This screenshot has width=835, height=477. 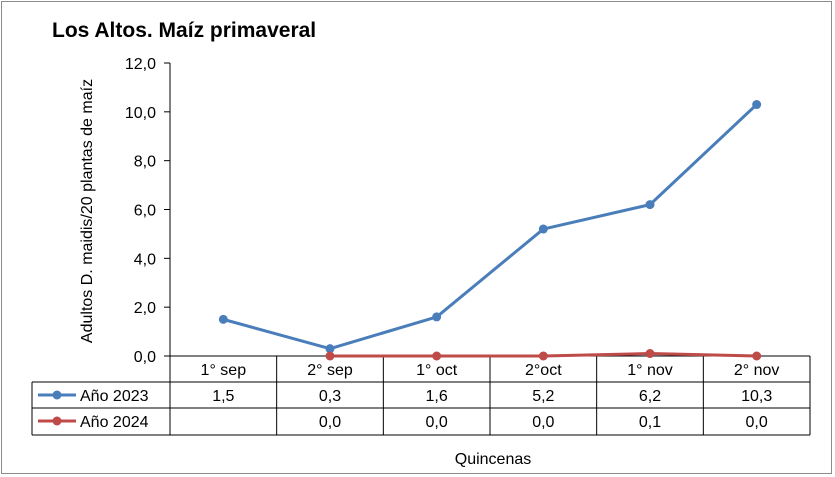 I want to click on category-label: 2°oct, so click(x=543, y=370).